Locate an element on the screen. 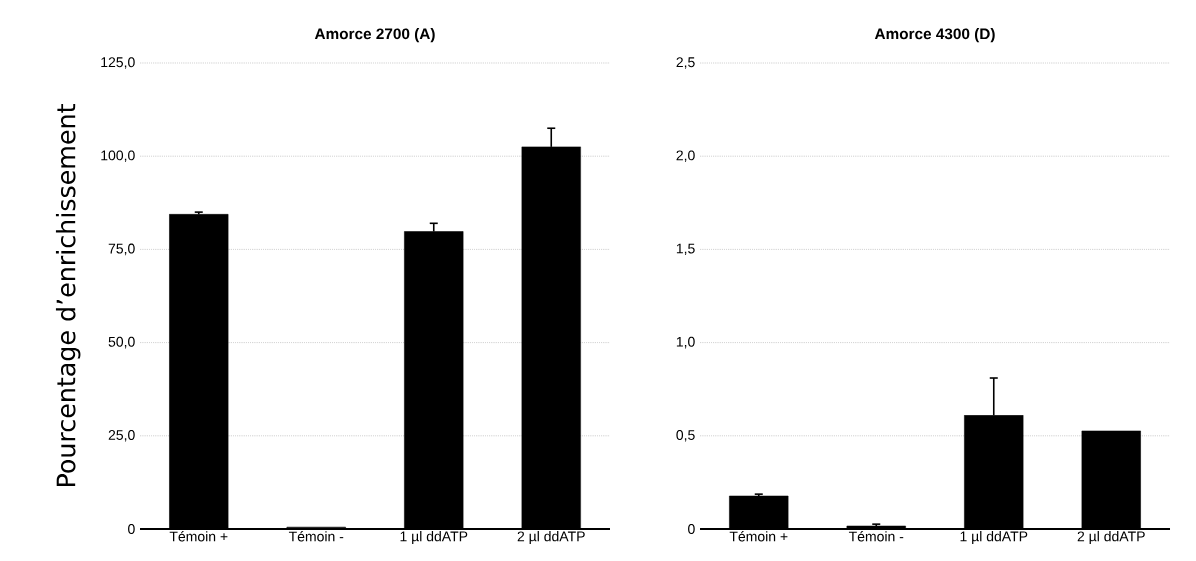 The width and height of the screenshot is (1196, 561). y-tick-label: 25,0 is located at coordinates (121, 436).